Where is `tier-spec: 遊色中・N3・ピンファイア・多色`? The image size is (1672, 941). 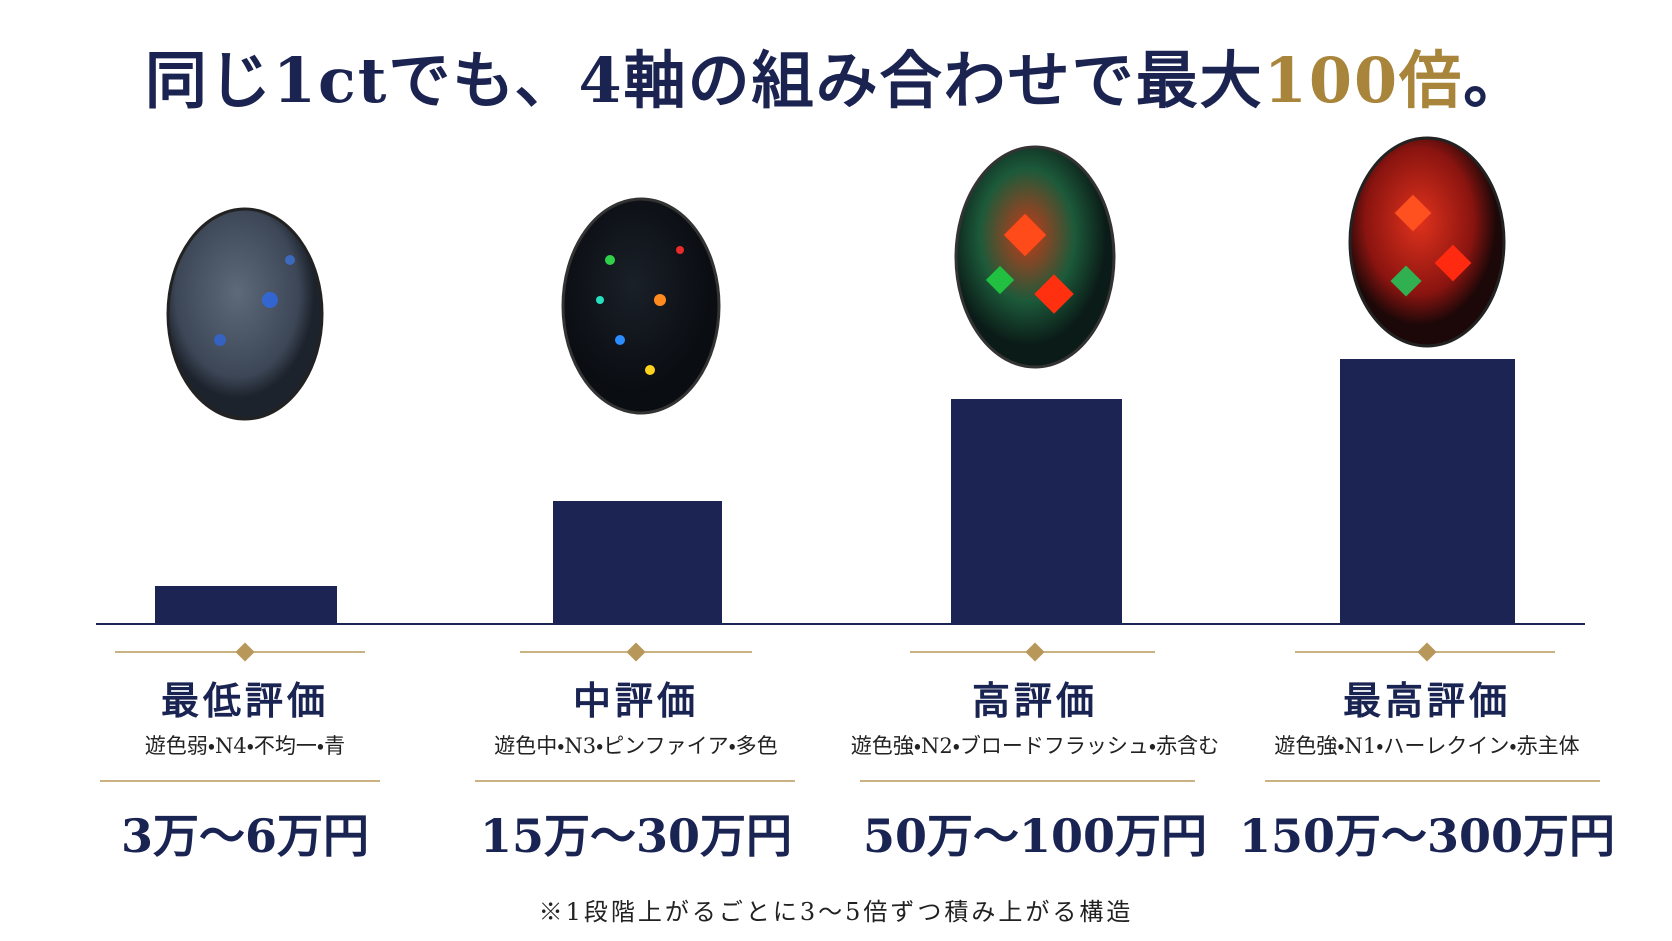 tier-spec: 遊色中・N3・ピンファイア・多色 is located at coordinates (636, 746).